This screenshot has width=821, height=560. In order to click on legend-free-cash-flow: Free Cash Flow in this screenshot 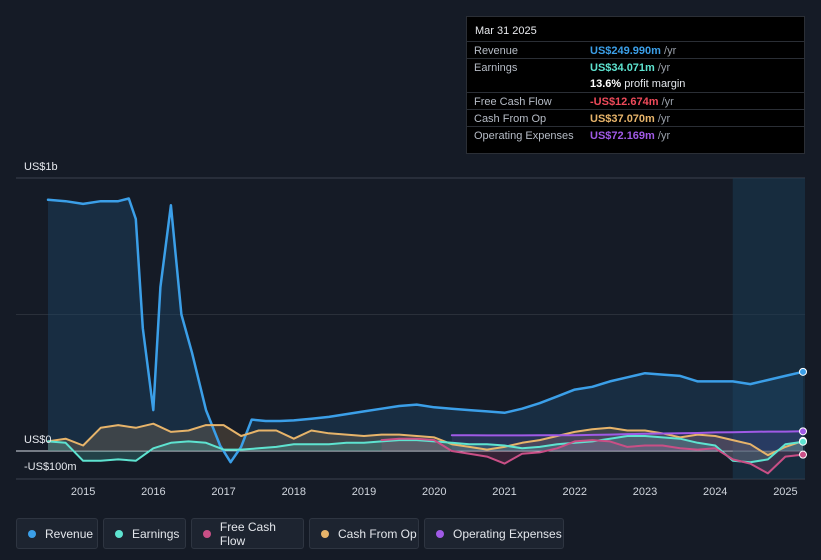, I will do `click(247, 533)`.